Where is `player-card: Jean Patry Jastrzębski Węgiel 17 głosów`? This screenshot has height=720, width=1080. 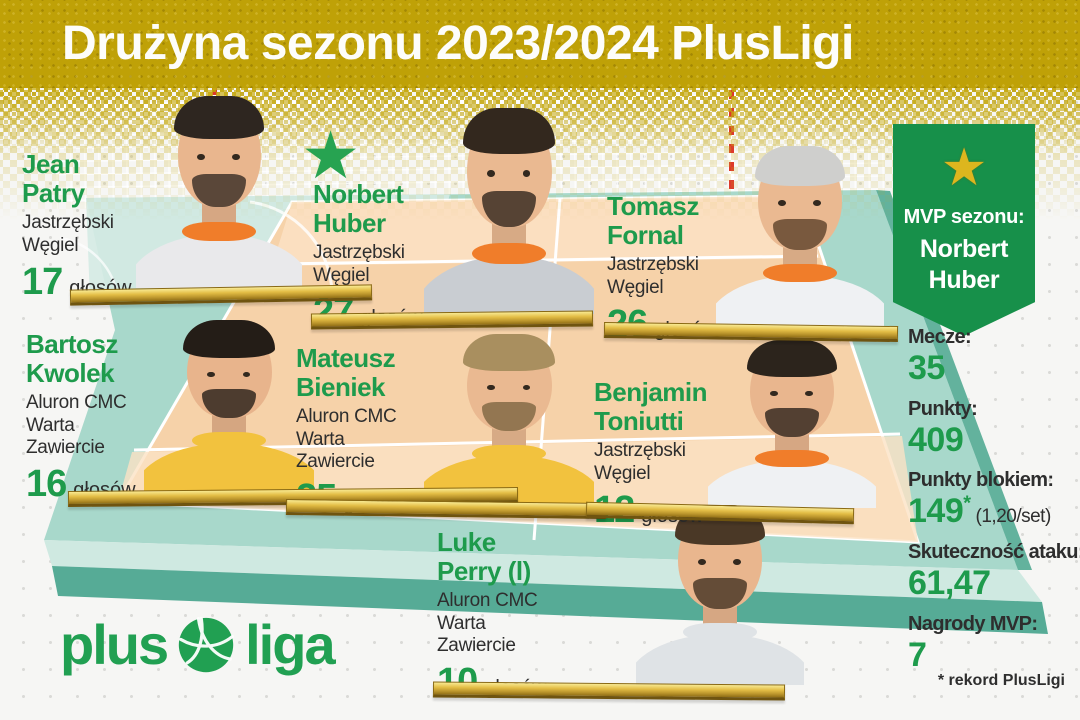 player-card: Jean Patry Jastrzębski Węgiel 17 głosów is located at coordinates (88, 227).